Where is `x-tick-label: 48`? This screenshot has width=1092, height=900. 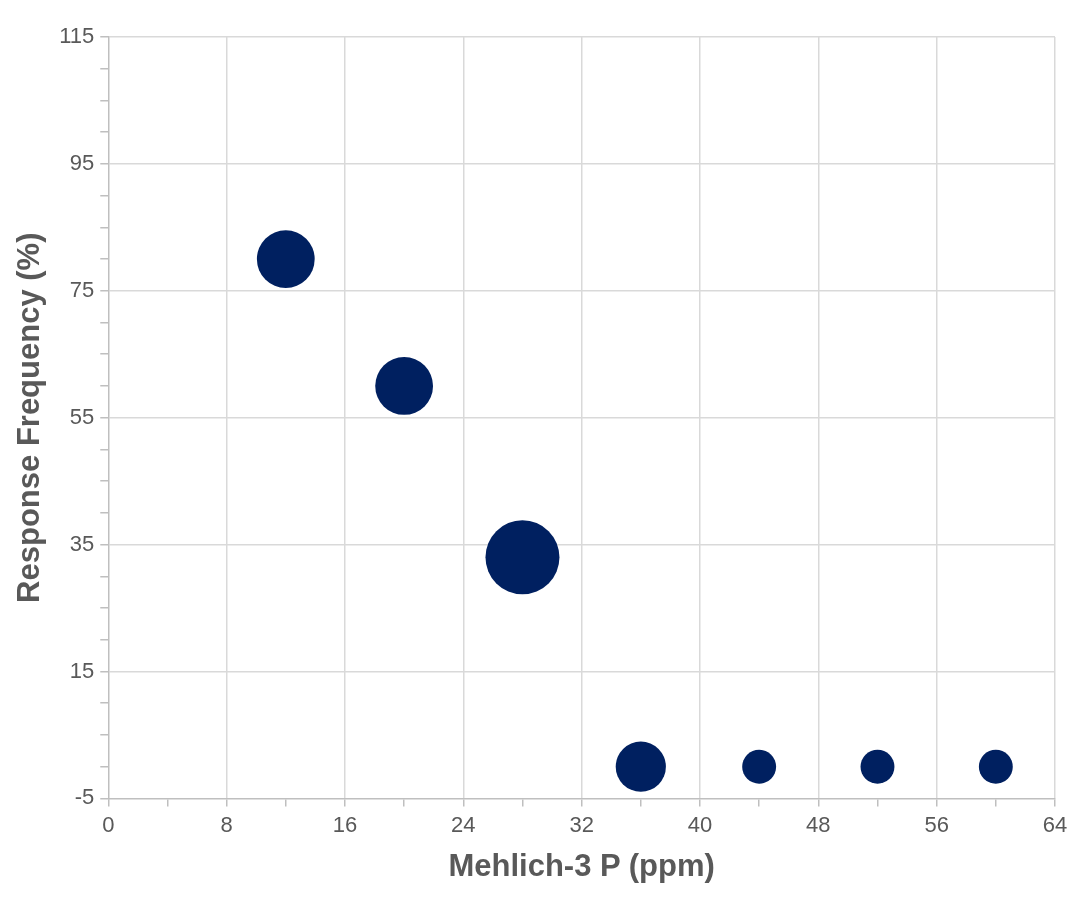 x-tick-label: 48 is located at coordinates (818, 824).